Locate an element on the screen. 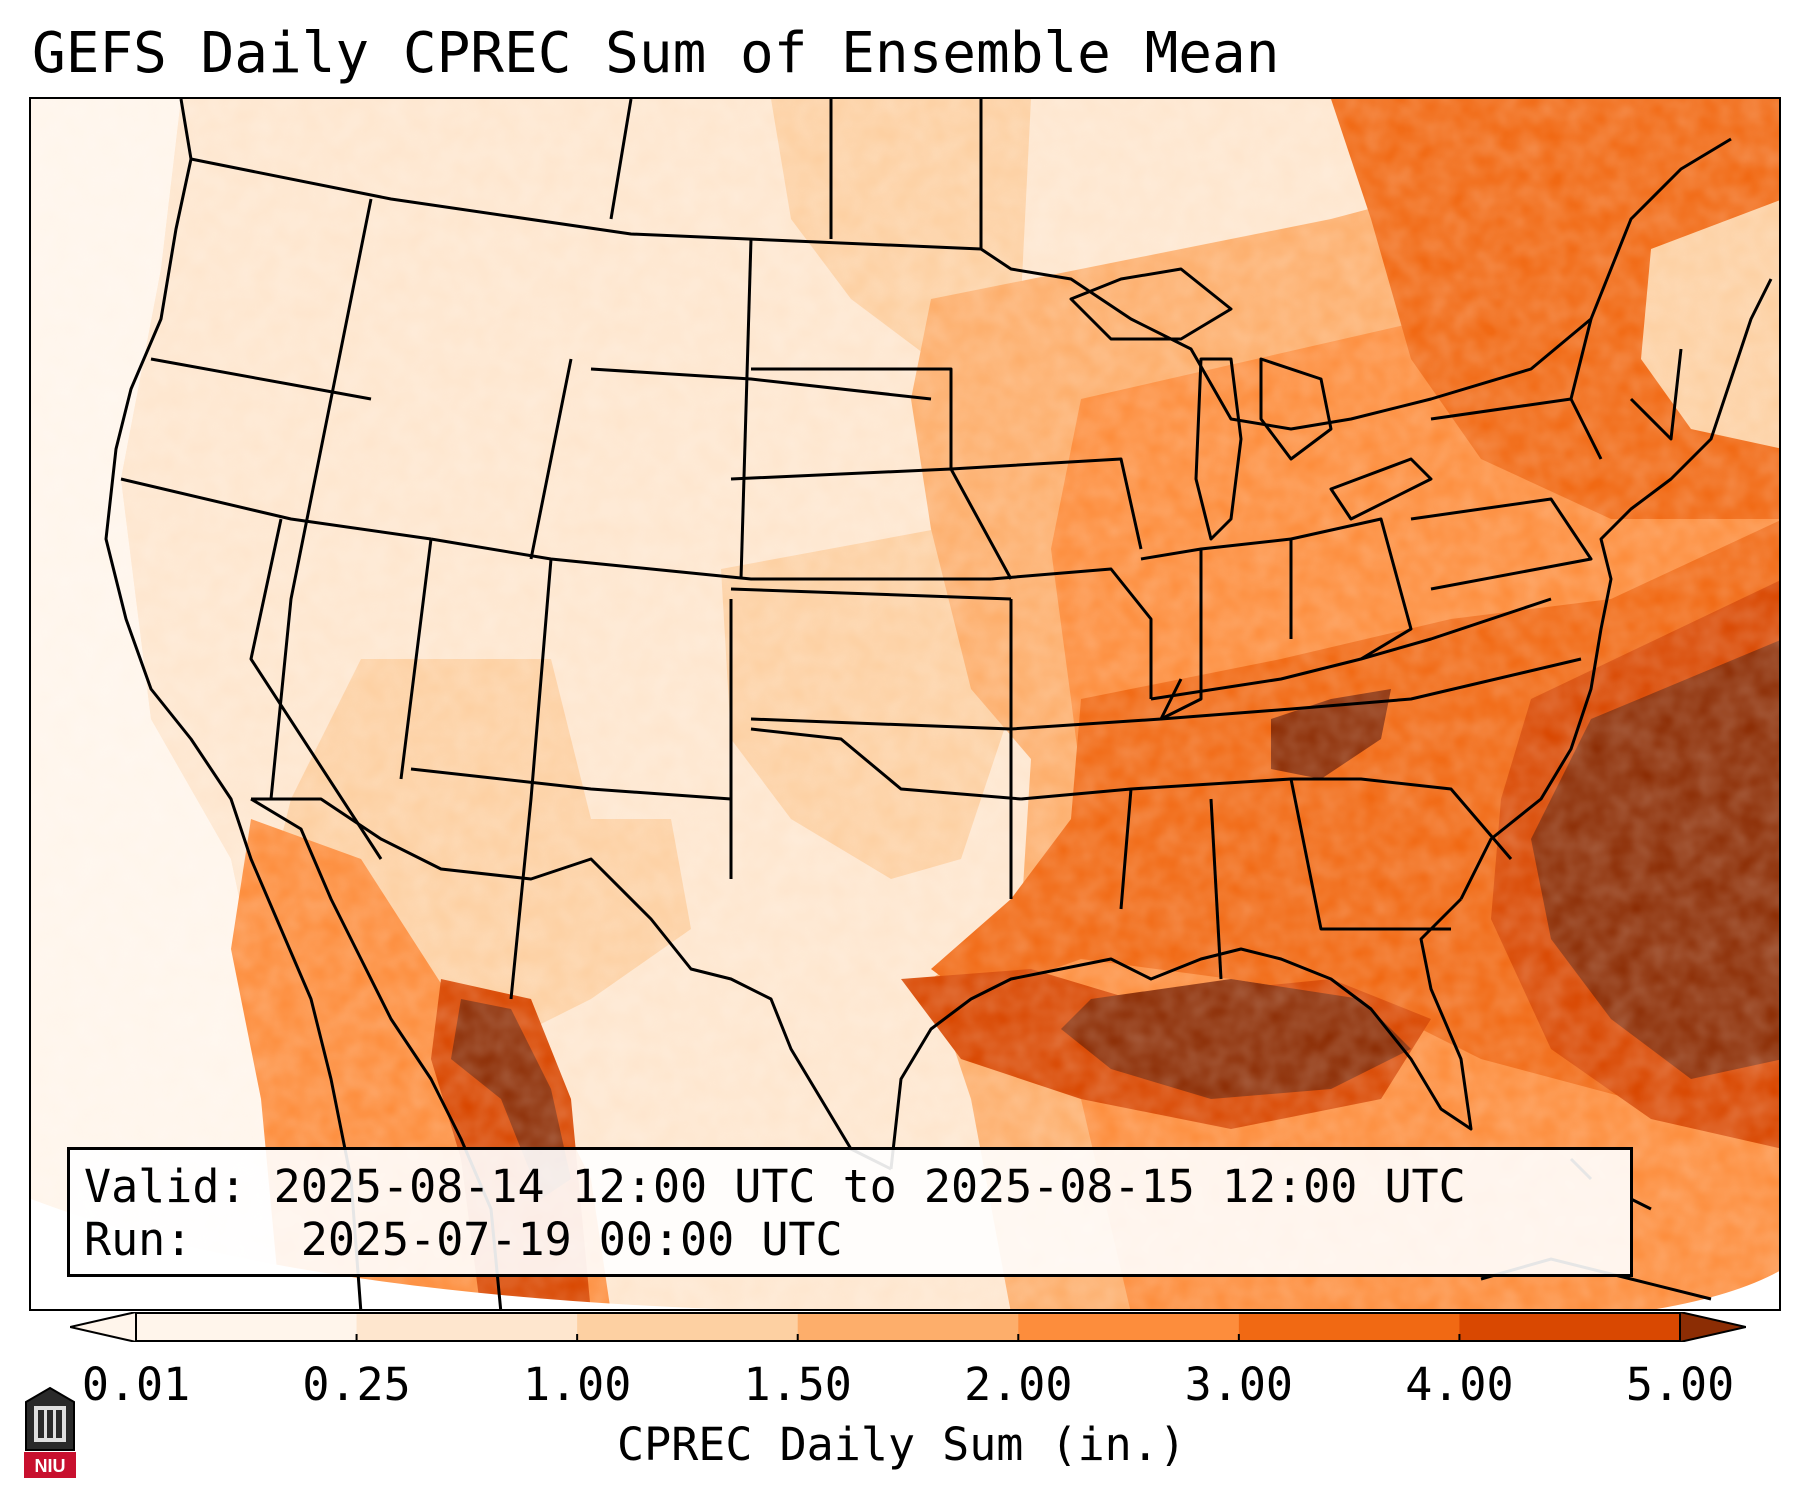 The height and width of the screenshot is (1500, 1803). domain-corner-sw is located at coordinates (374, 1254).